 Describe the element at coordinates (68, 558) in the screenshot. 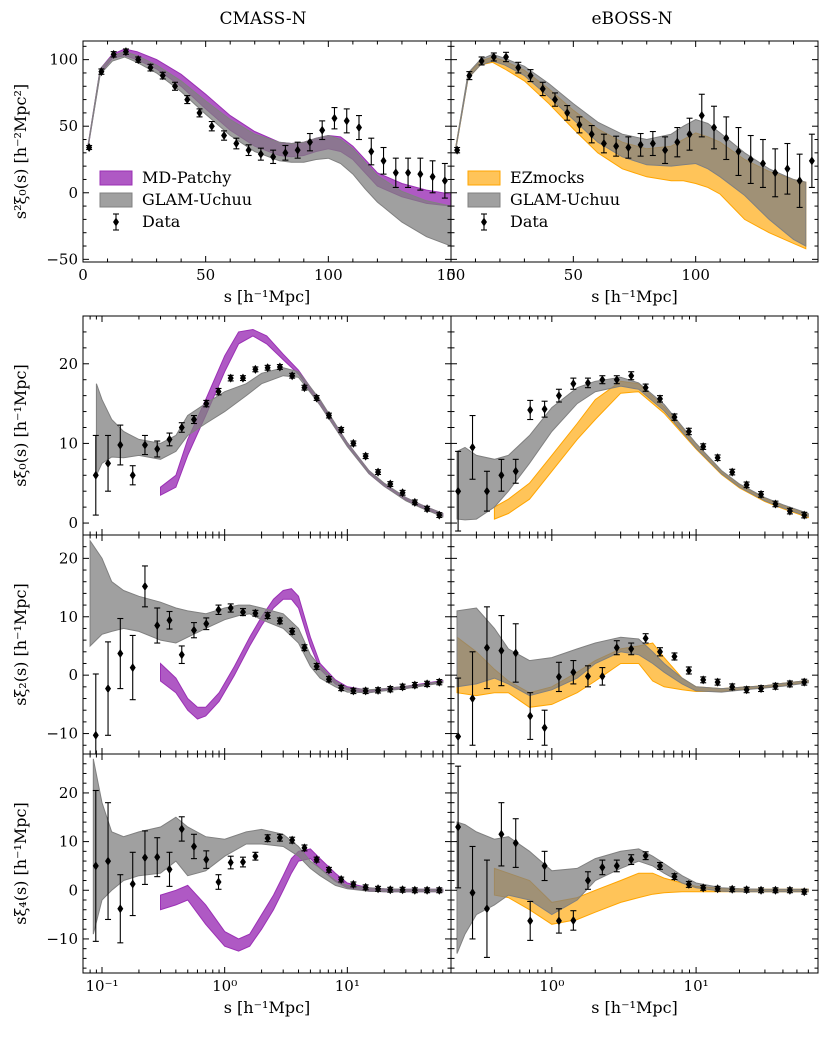

I see `y-tick-label: 20` at that location.